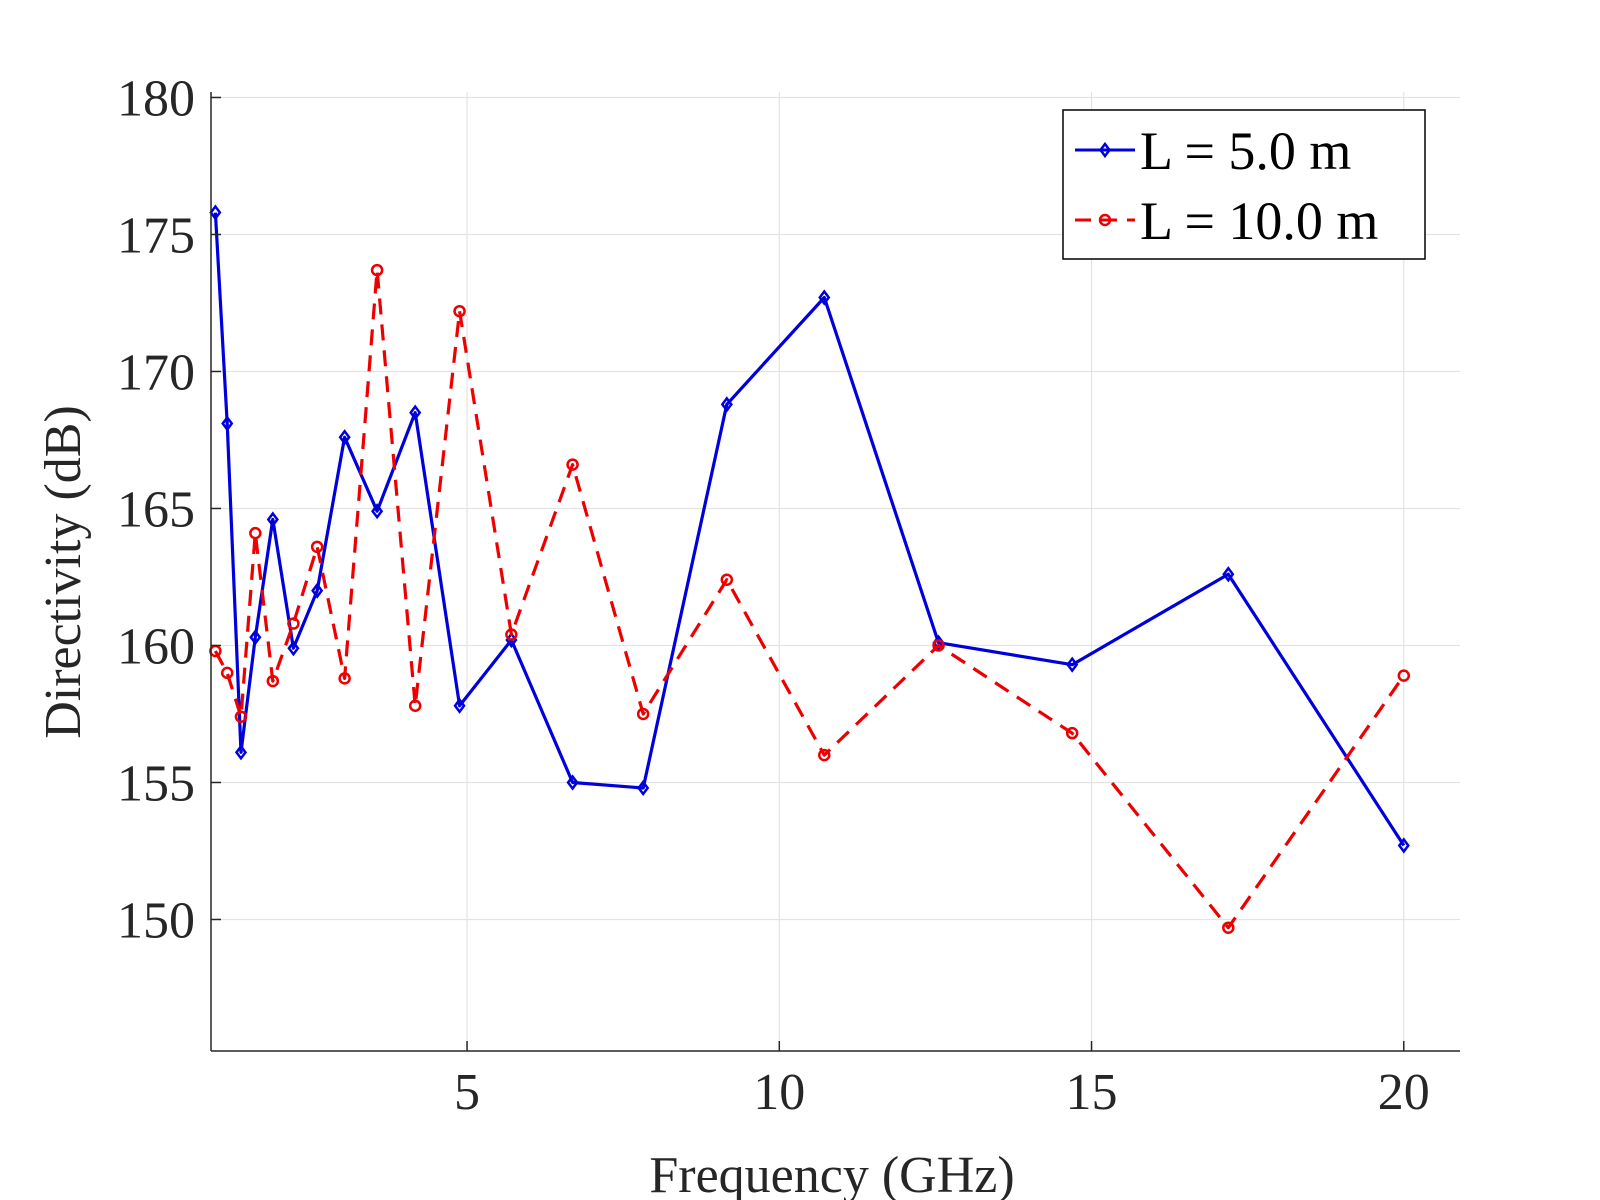 The image size is (1600, 1200). I want to click on legend-entry-l-5m: L = 5.0 m, so click(1213, 151).